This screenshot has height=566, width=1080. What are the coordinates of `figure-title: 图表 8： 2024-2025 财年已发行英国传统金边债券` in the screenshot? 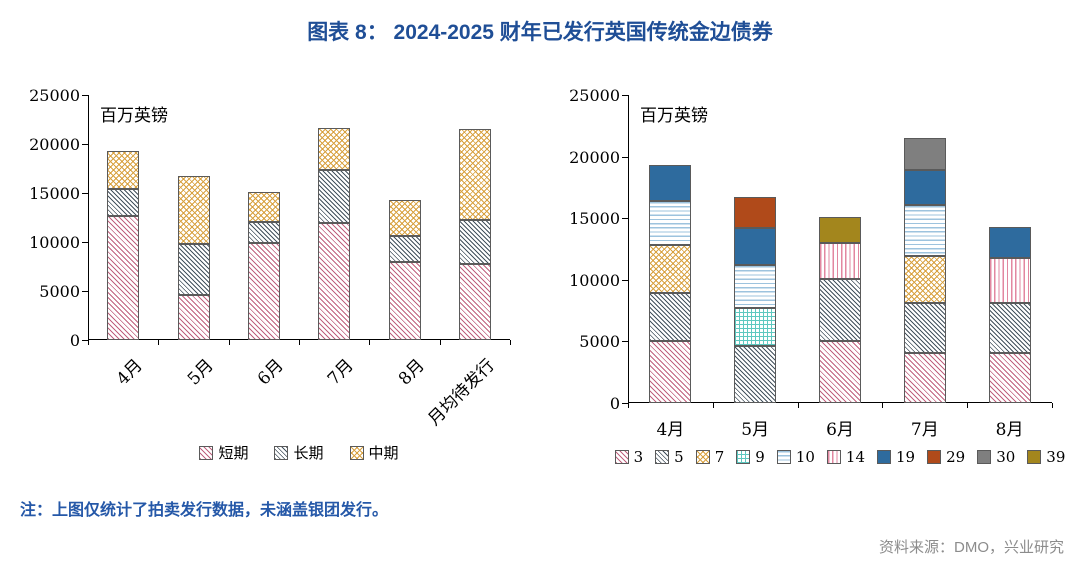 It's located at (540, 32).